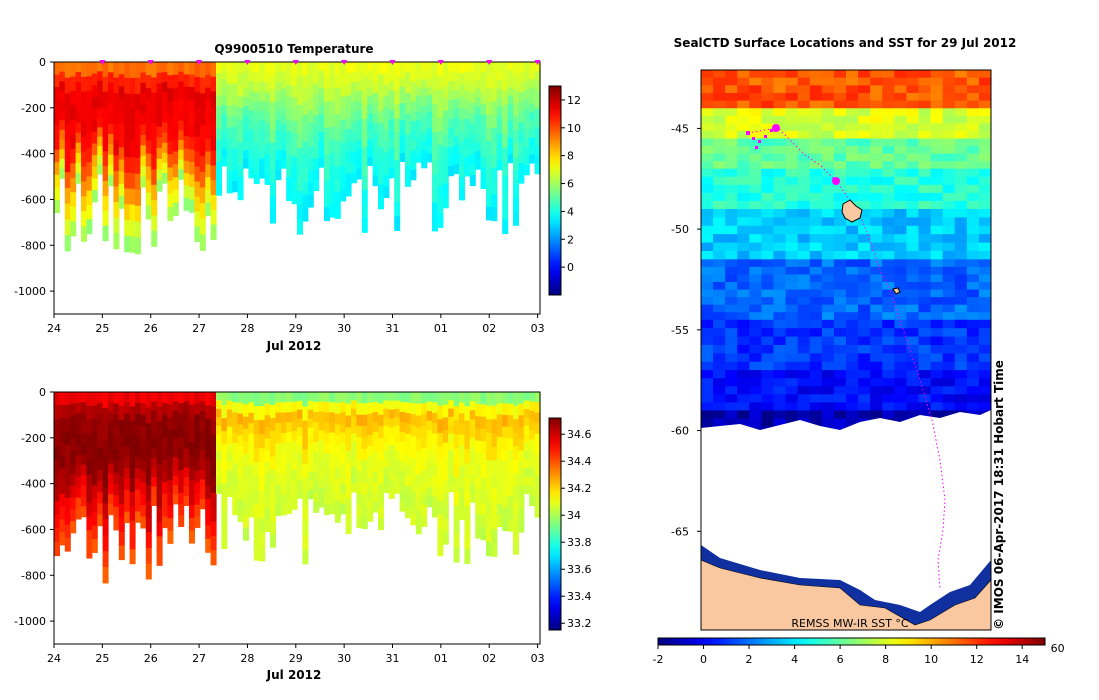 The height and width of the screenshot is (700, 1099). Describe the element at coordinates (199, 62) in the screenshot. I see `surfacing-marker` at that location.